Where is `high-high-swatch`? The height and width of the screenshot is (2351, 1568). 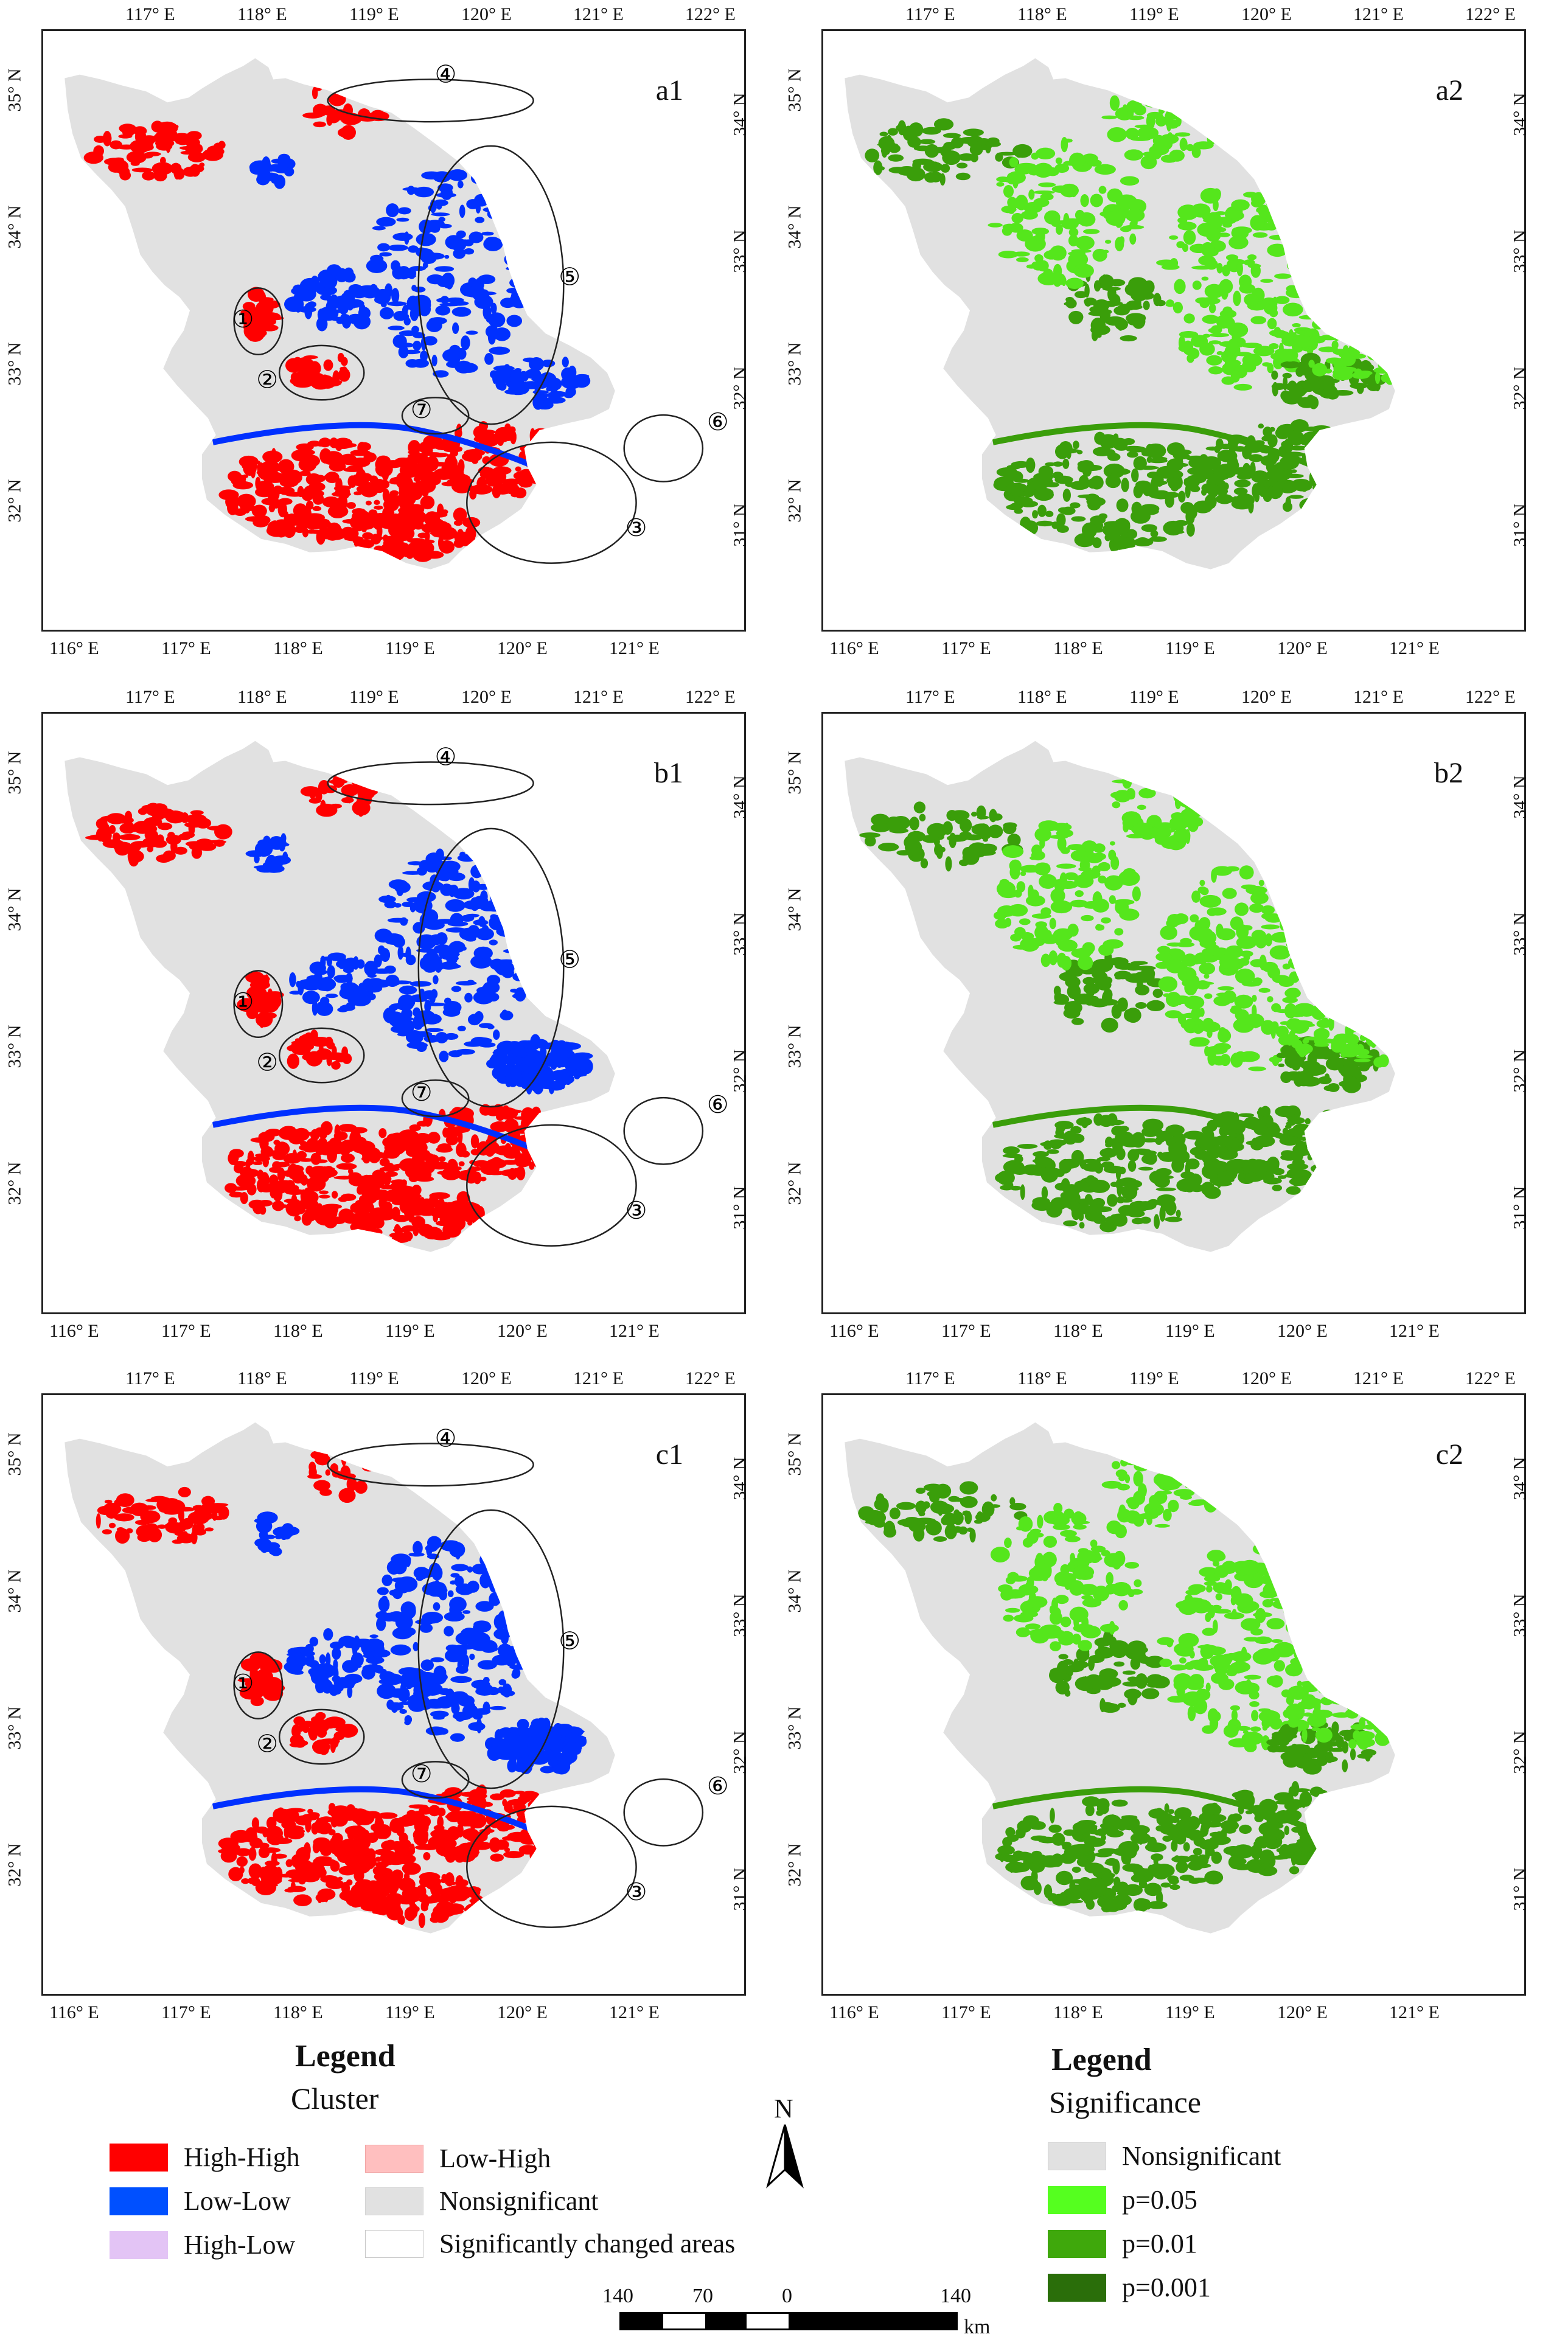 high-high-swatch is located at coordinates (139, 2157).